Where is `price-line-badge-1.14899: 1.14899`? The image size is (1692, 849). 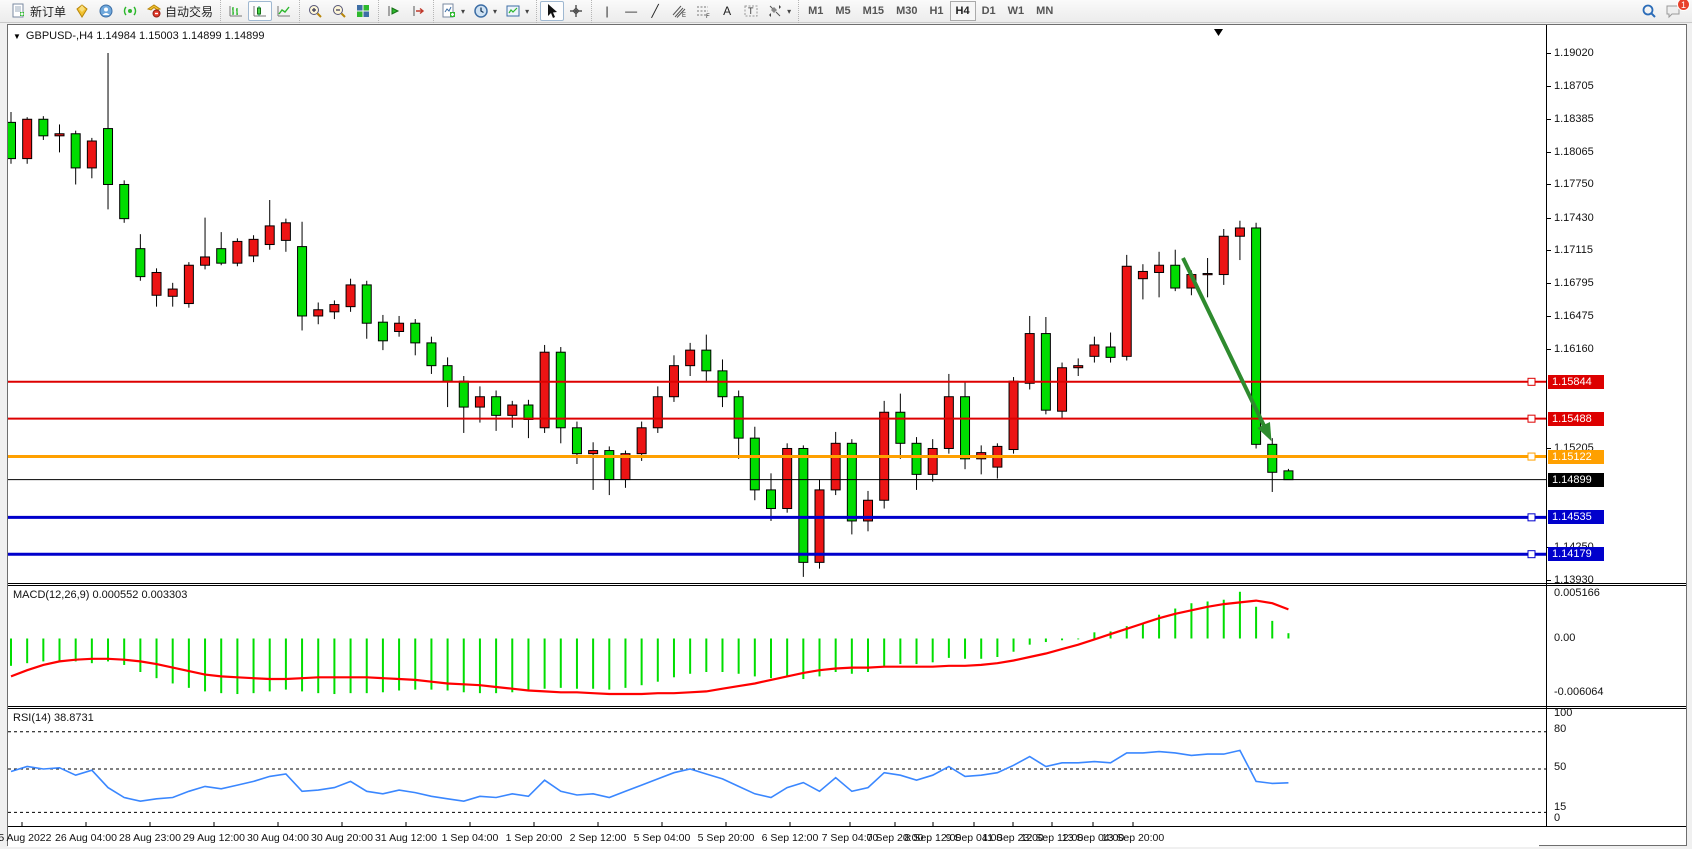 price-line-badge-1.14899: 1.14899 is located at coordinates (1576, 479).